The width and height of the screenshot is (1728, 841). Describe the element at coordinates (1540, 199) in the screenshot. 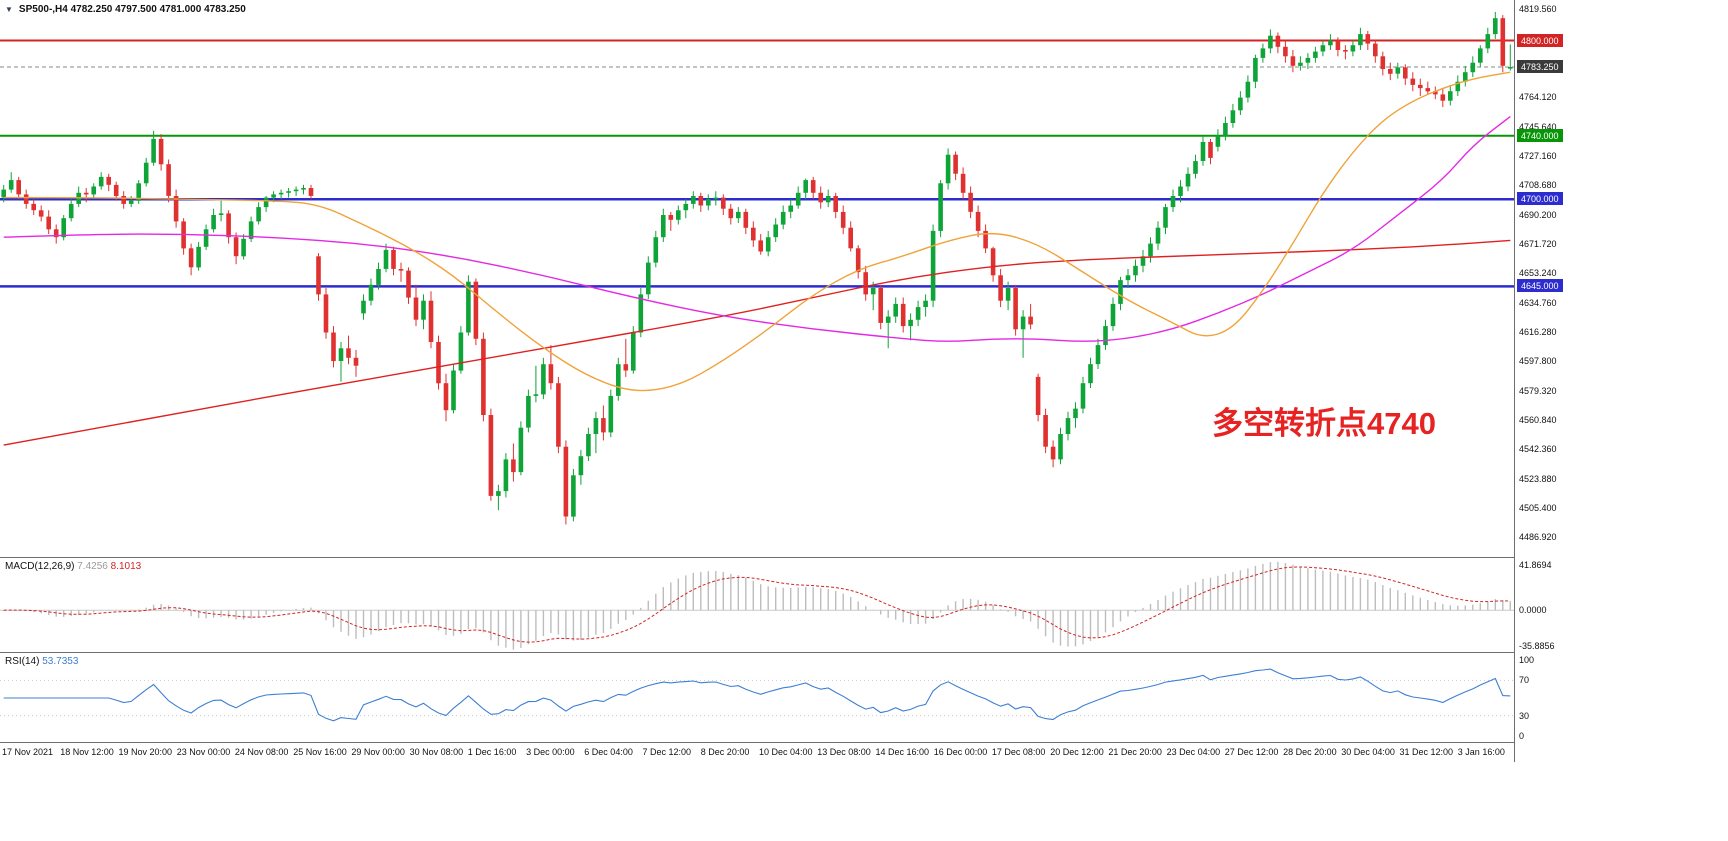

I see `price-level-badge: 4700.000` at that location.